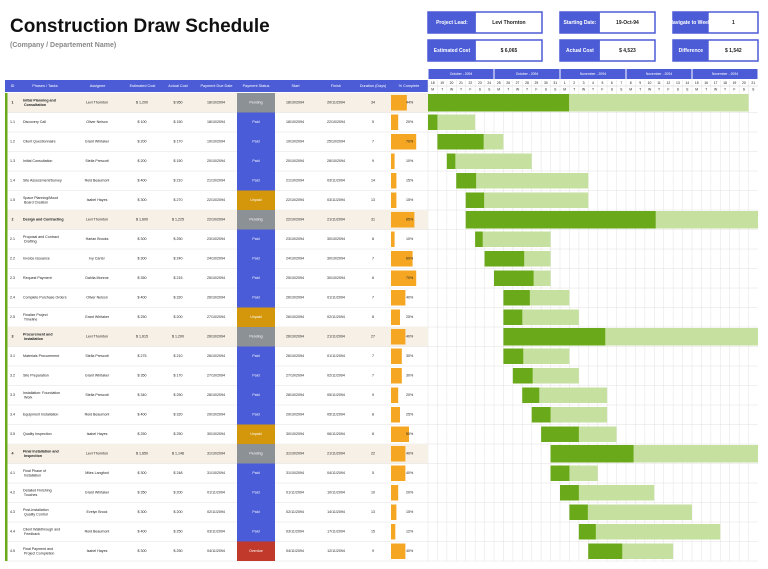  What do you see at coordinates (295, 200) in the screenshot?
I see `start-date: 22/10/2094` at bounding box center [295, 200].